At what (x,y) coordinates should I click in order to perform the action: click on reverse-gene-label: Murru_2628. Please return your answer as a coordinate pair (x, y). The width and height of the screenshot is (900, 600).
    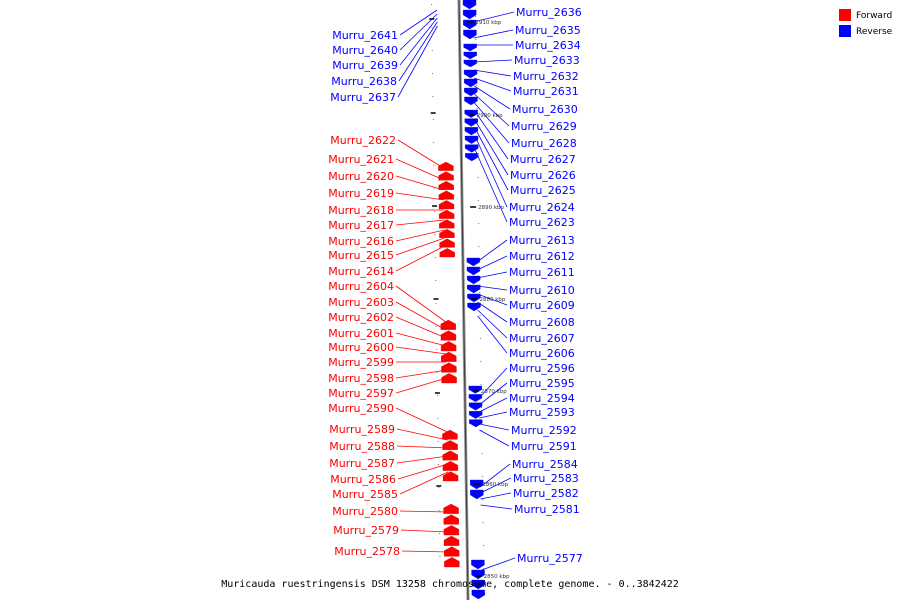
    Looking at the image, I should click on (544, 143).